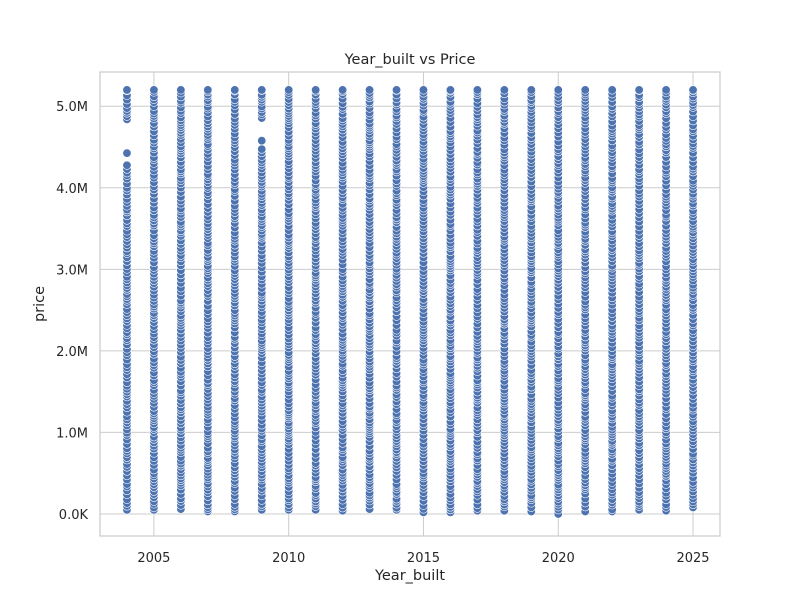 The width and height of the screenshot is (800, 600). What do you see at coordinates (72, 107) in the screenshot?
I see `y-tick-label: 5.0M` at bounding box center [72, 107].